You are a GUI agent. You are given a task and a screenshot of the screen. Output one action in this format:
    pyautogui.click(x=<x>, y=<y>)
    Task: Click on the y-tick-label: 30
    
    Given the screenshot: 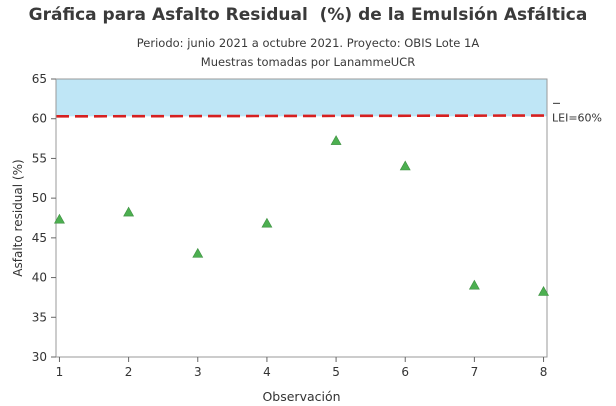 What is the action you would take?
    pyautogui.click(x=39, y=357)
    